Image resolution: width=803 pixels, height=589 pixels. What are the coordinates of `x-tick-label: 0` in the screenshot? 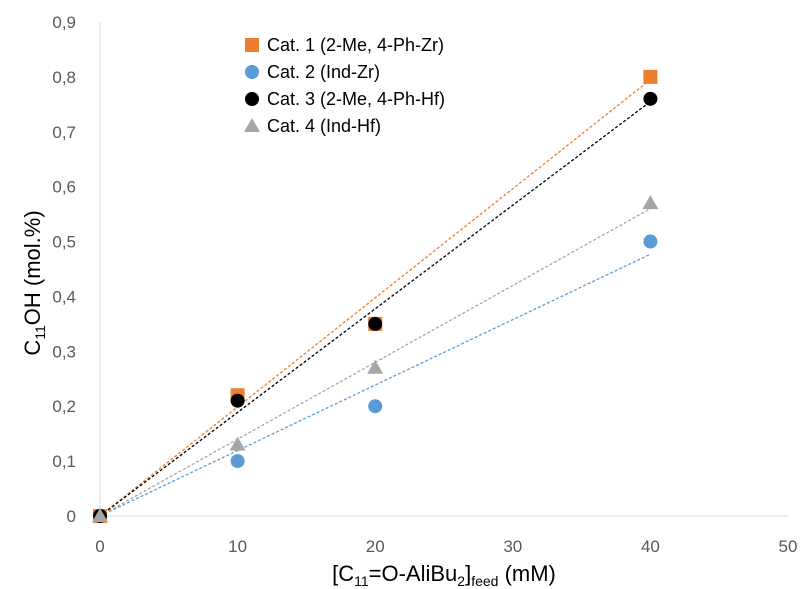 It's located at (99, 546).